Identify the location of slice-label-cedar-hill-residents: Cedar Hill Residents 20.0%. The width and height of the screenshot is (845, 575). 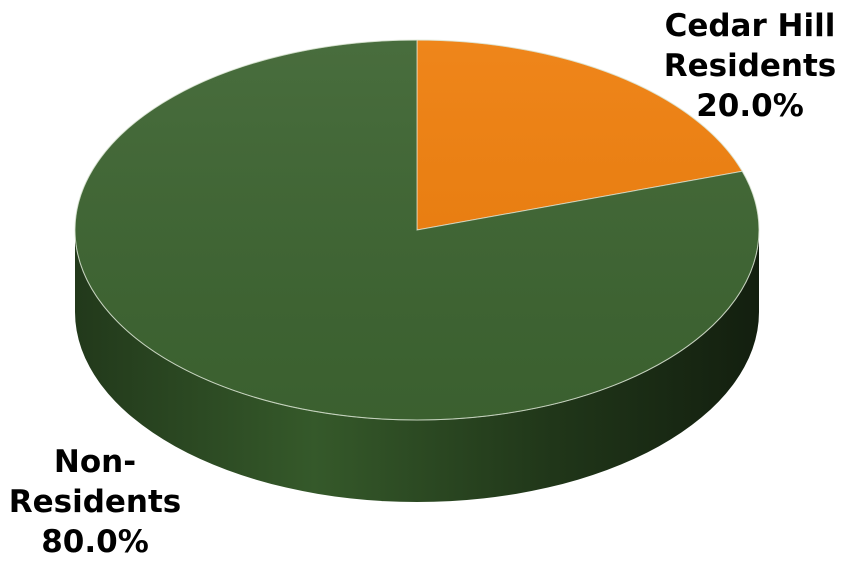
(747, 66).